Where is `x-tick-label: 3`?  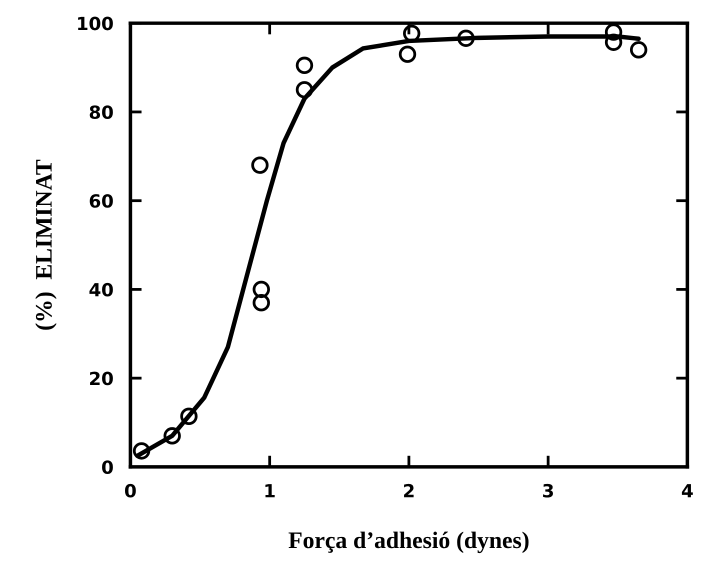
x-tick-label: 3 is located at coordinates (548, 491).